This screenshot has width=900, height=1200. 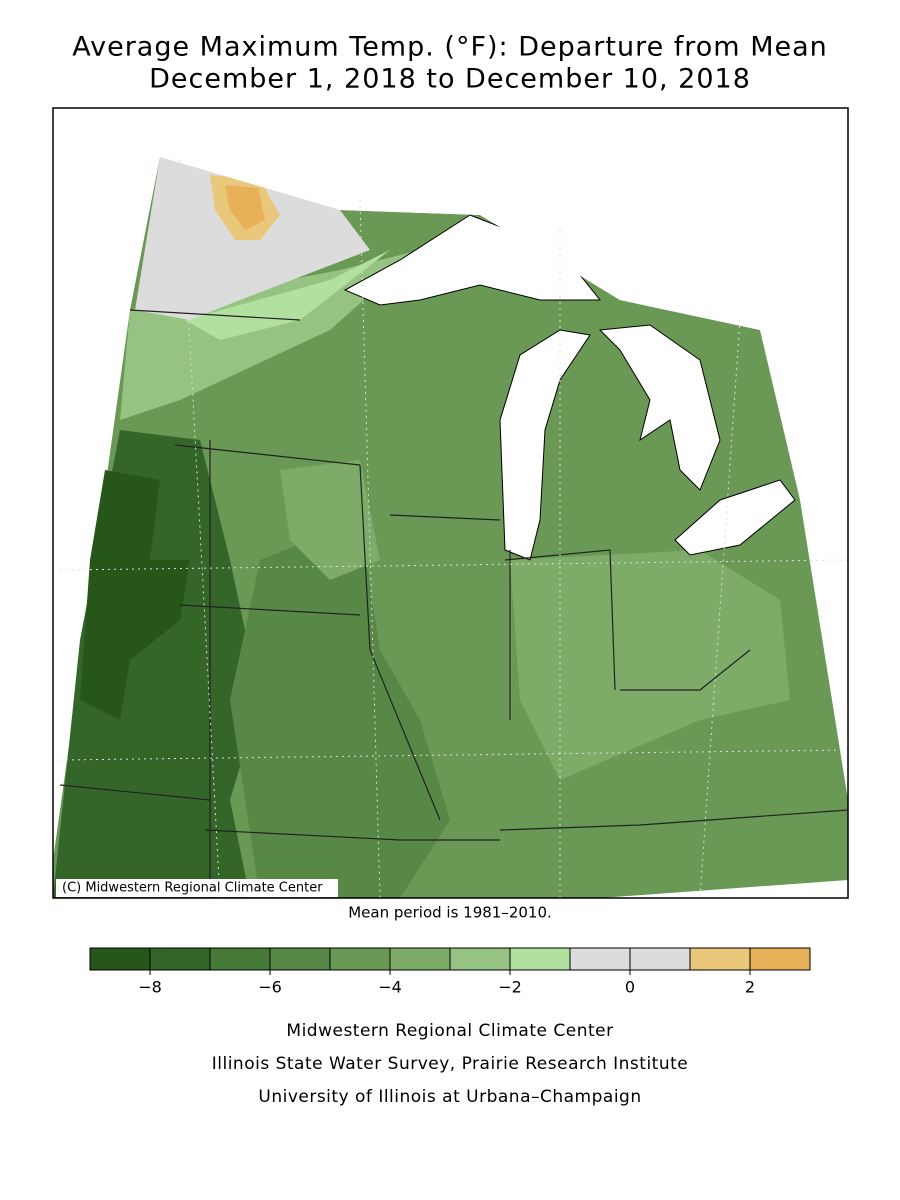 What do you see at coordinates (135, 595) in the screenshot?
I see `shade-darkest` at bounding box center [135, 595].